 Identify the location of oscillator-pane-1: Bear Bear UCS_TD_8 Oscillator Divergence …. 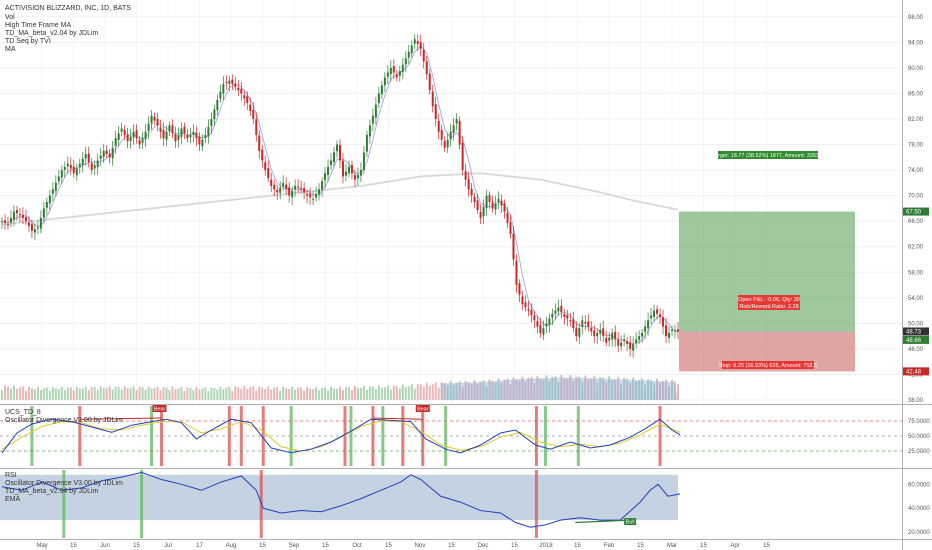
(466, 436).